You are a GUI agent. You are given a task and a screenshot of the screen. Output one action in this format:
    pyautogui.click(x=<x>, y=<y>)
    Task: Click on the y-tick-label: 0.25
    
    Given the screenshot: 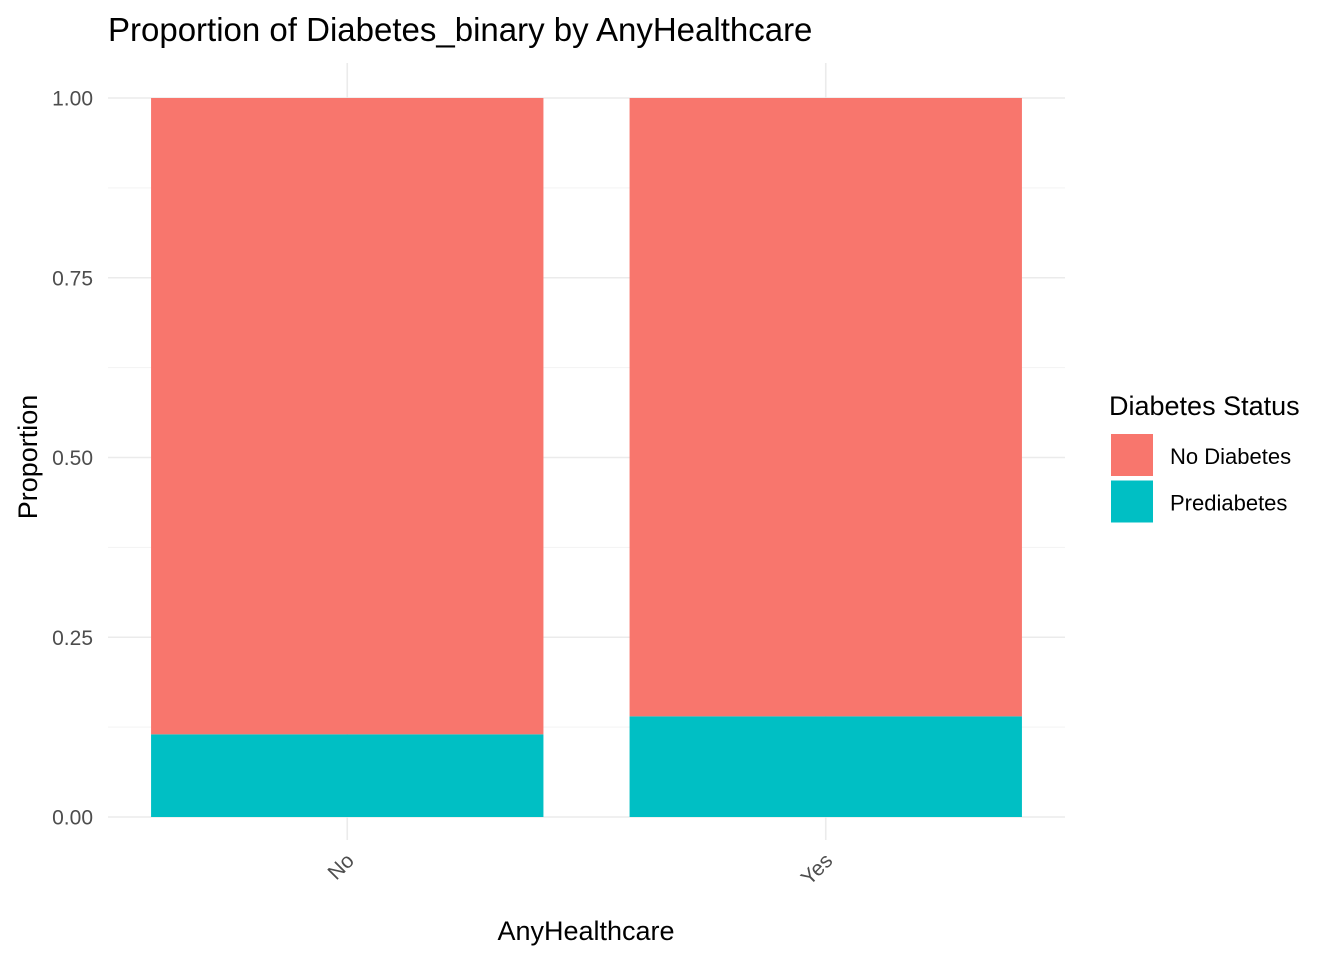 What is the action you would take?
    pyautogui.click(x=72, y=638)
    